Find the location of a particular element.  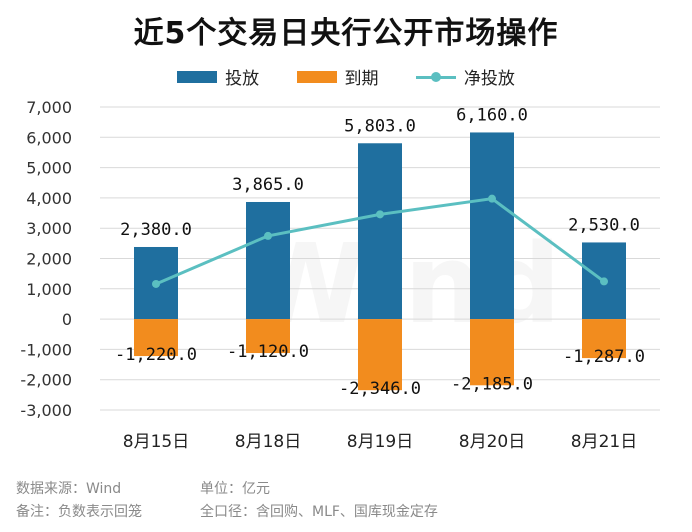

data-label-投放: 6,160.0 is located at coordinates (492, 115).